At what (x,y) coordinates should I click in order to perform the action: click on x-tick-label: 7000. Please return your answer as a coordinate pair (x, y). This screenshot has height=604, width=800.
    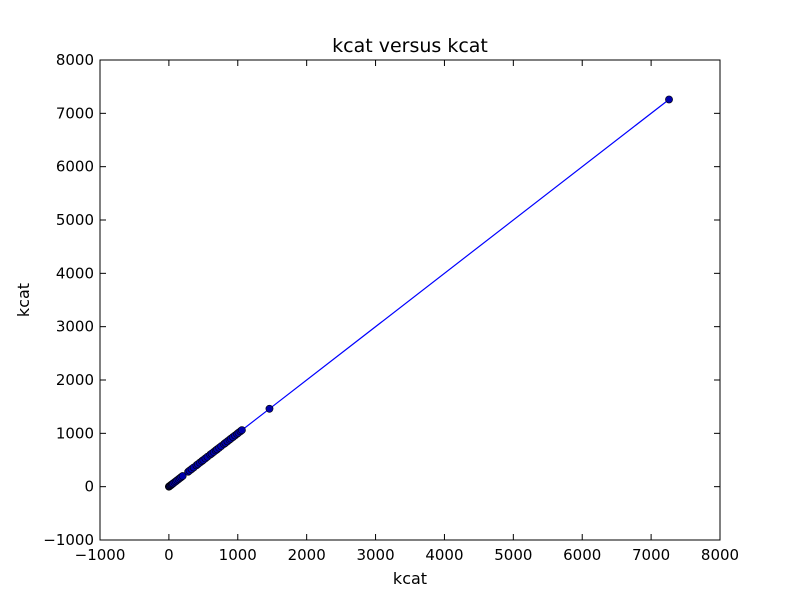
    Looking at the image, I should click on (651, 555).